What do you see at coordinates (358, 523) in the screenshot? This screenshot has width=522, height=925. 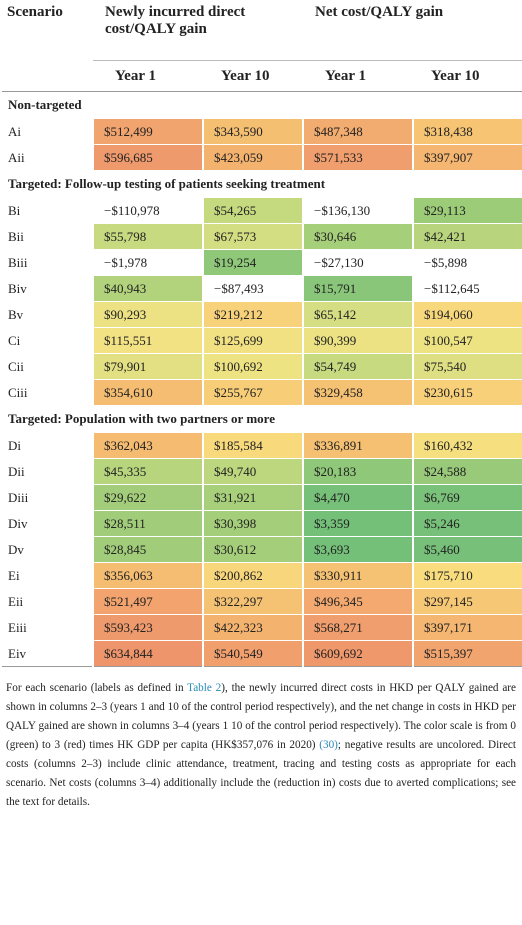 I see `cell: $3,359` at bounding box center [358, 523].